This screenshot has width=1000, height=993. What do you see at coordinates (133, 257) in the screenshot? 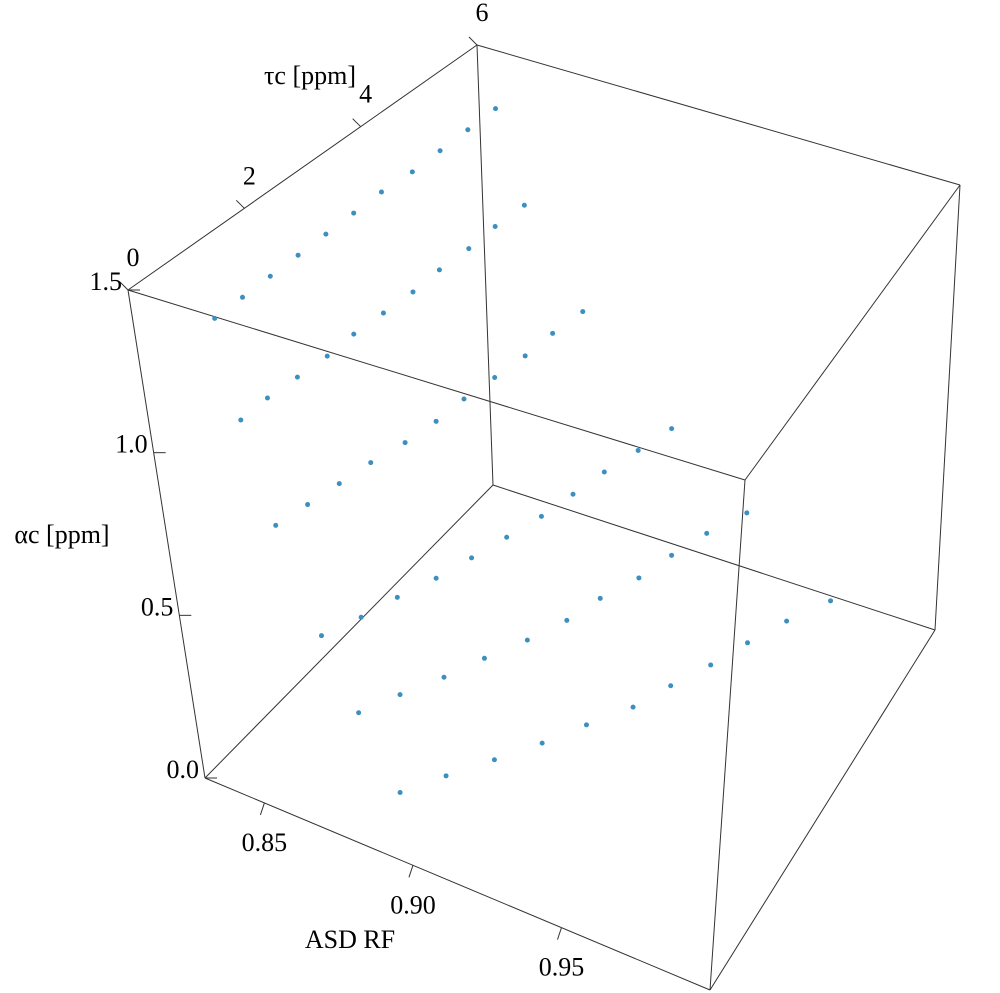
I see `y-tick-label: 0` at bounding box center [133, 257].